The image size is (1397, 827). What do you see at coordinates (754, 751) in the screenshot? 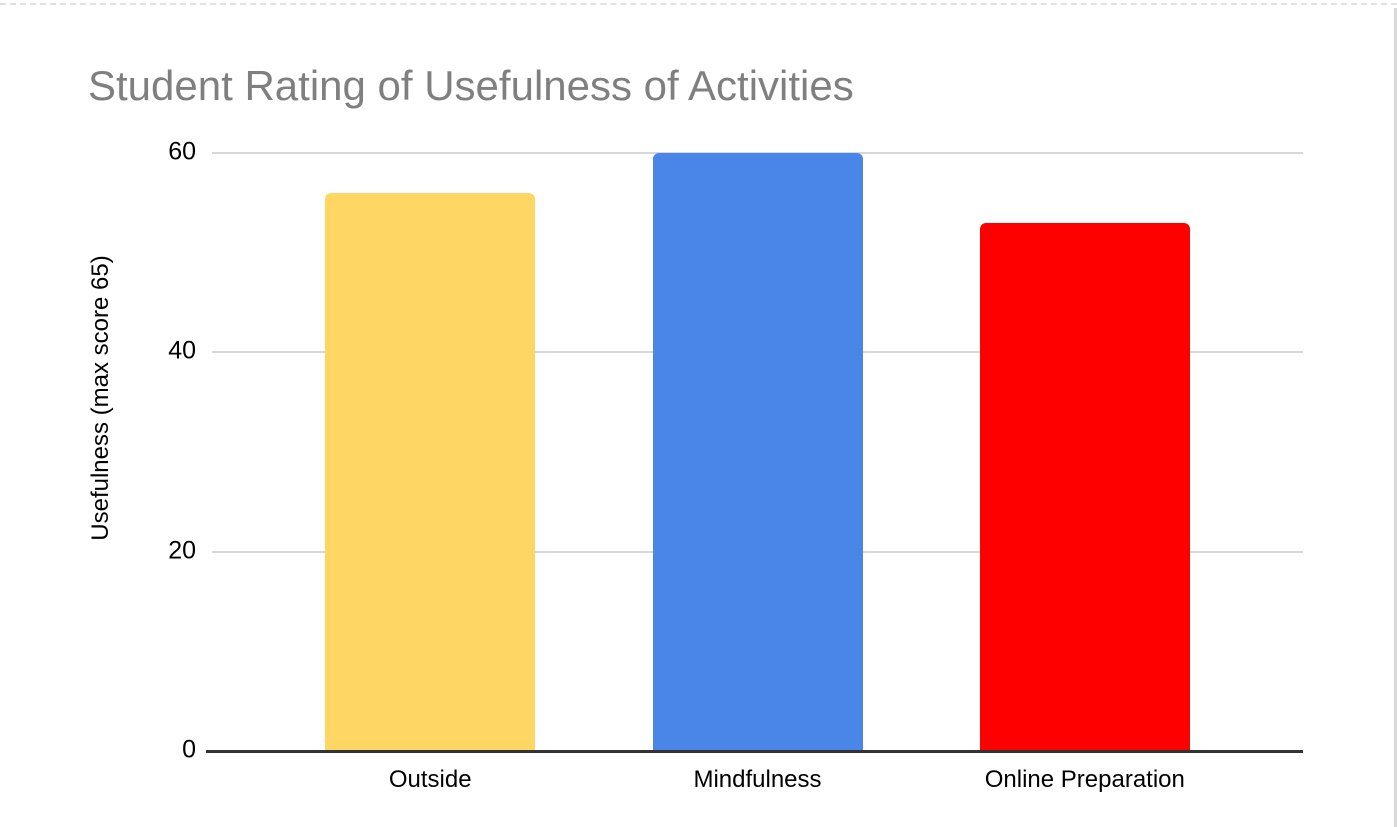
I see `x-axis-baseline` at bounding box center [754, 751].